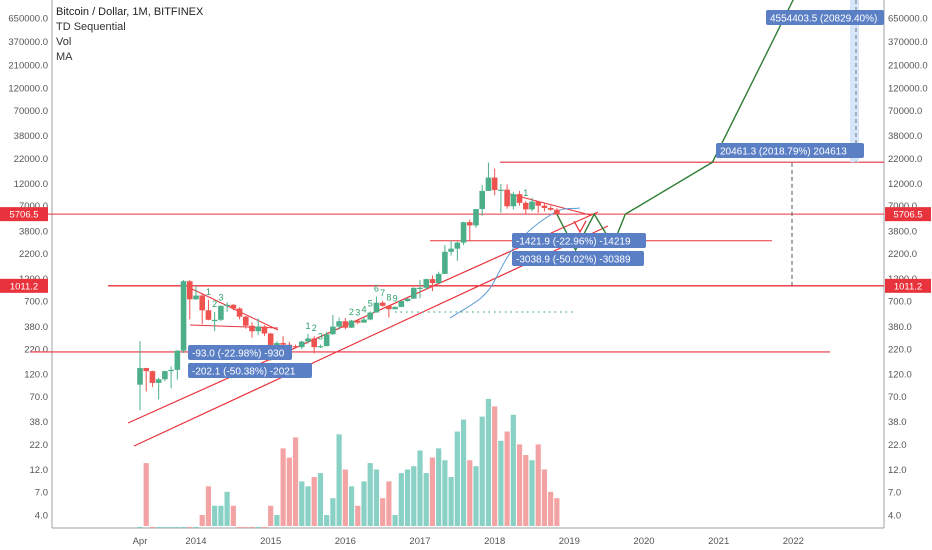 The image size is (932, 550). I want to click on y-tick-left: 22000.0, so click(31, 159).